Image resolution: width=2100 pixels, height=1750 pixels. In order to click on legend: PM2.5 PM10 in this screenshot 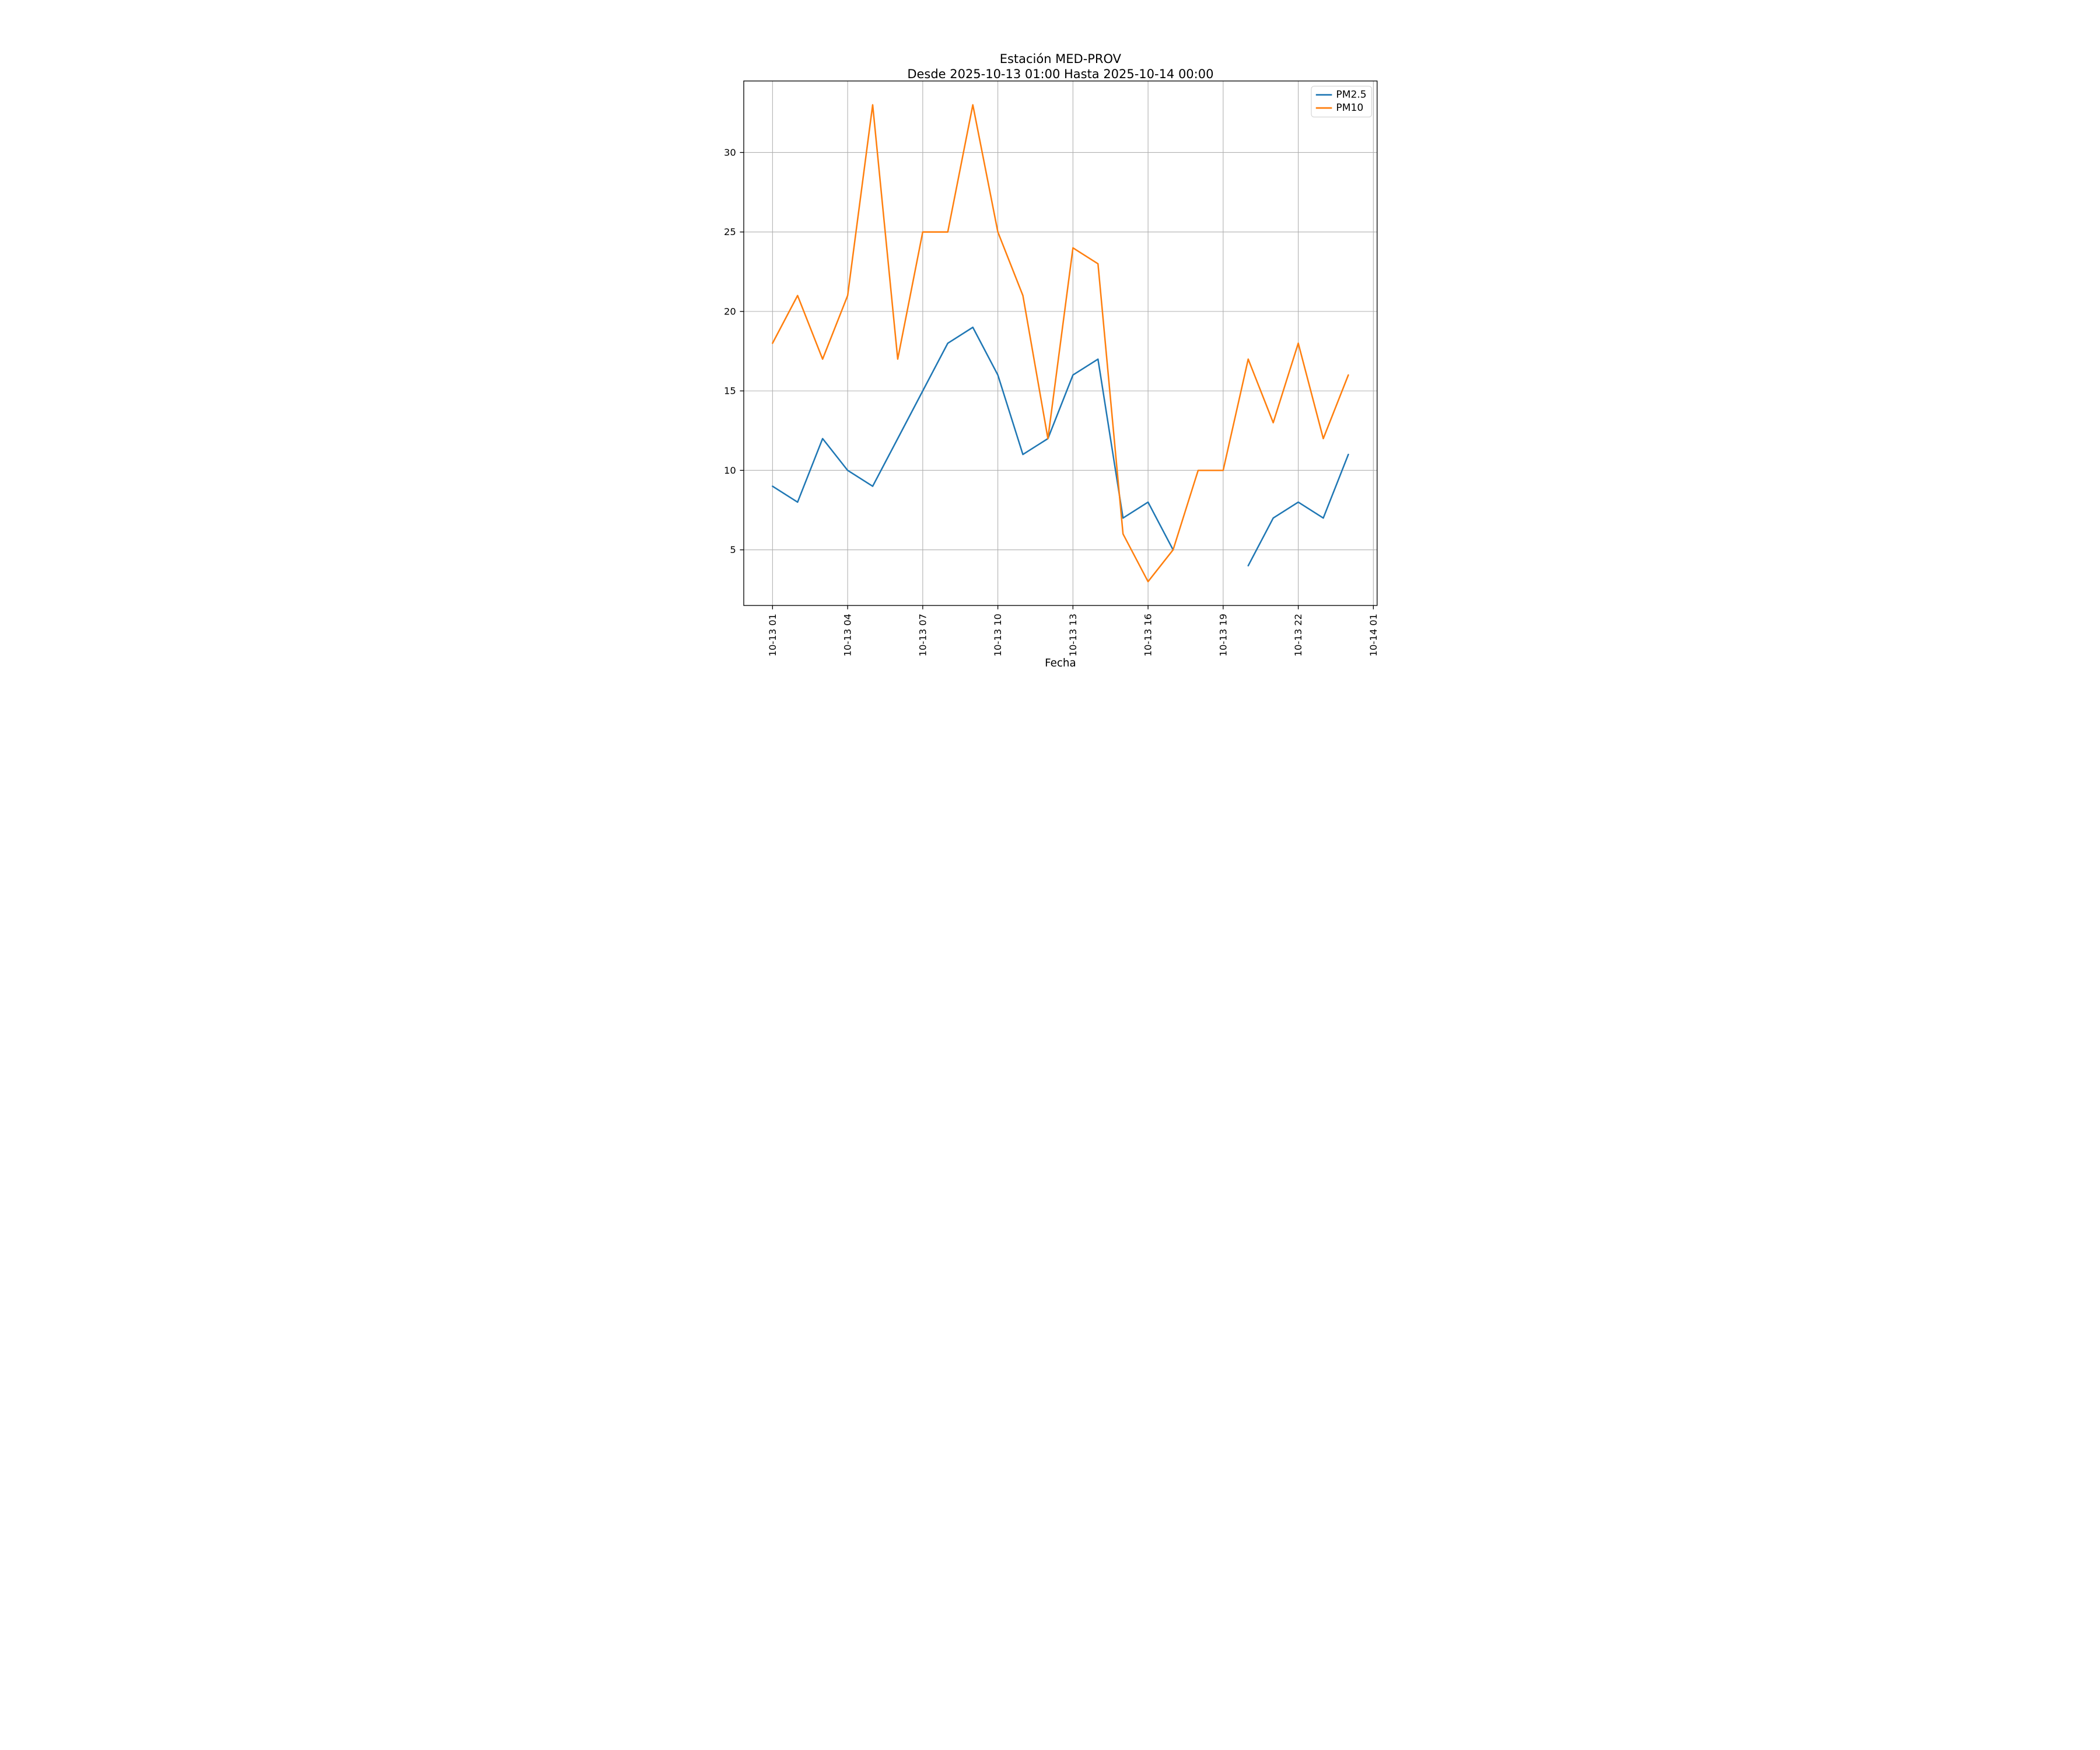, I will do `click(1342, 102)`.